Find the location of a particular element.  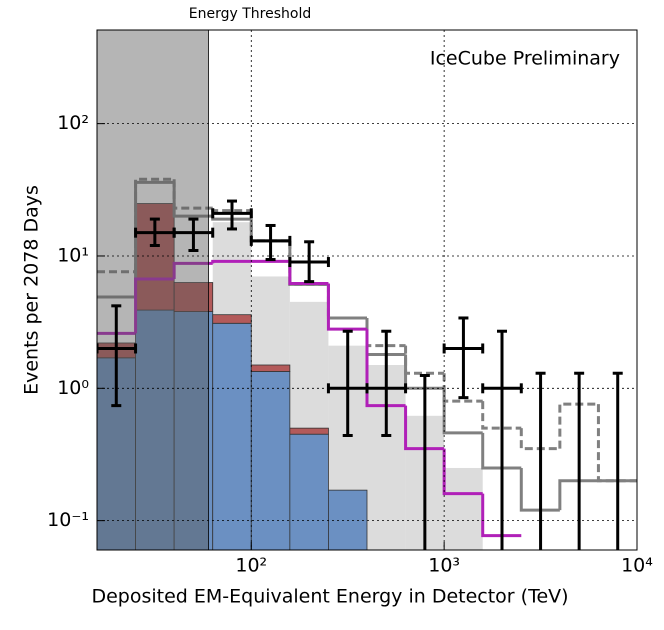

threshold-region is located at coordinates (153, 290).